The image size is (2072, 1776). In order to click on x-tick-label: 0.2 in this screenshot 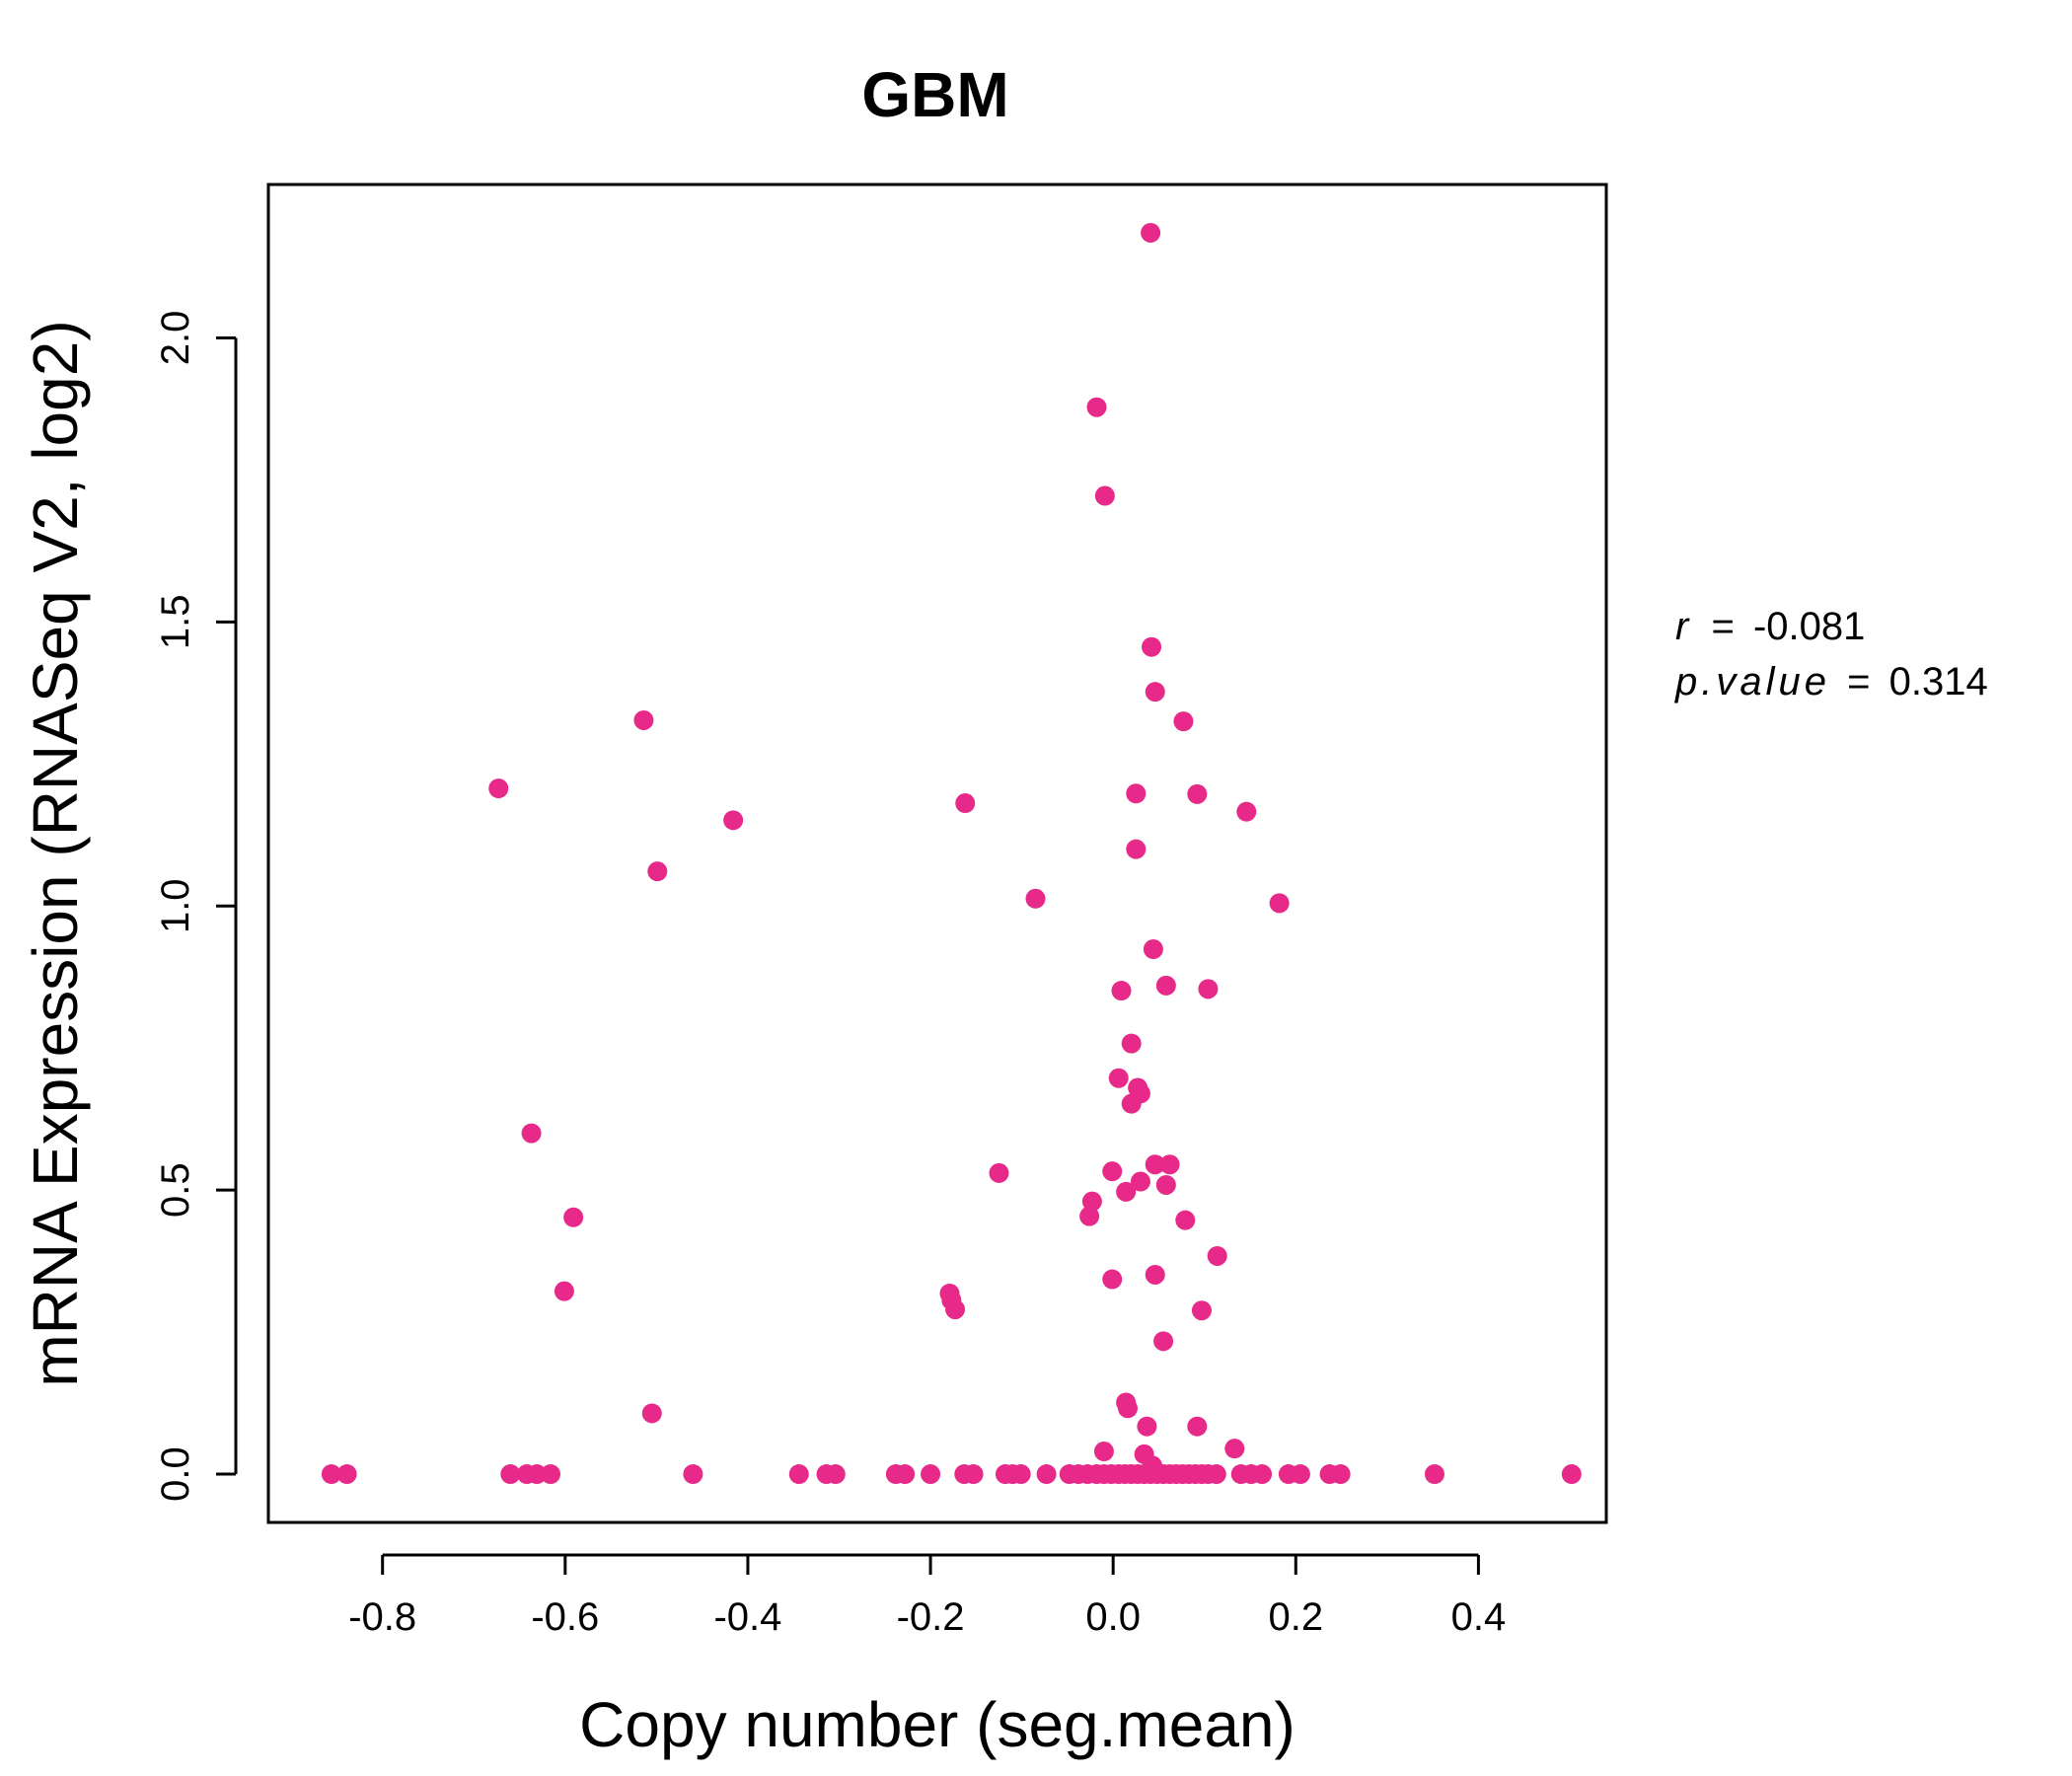, I will do `click(1296, 1617)`.